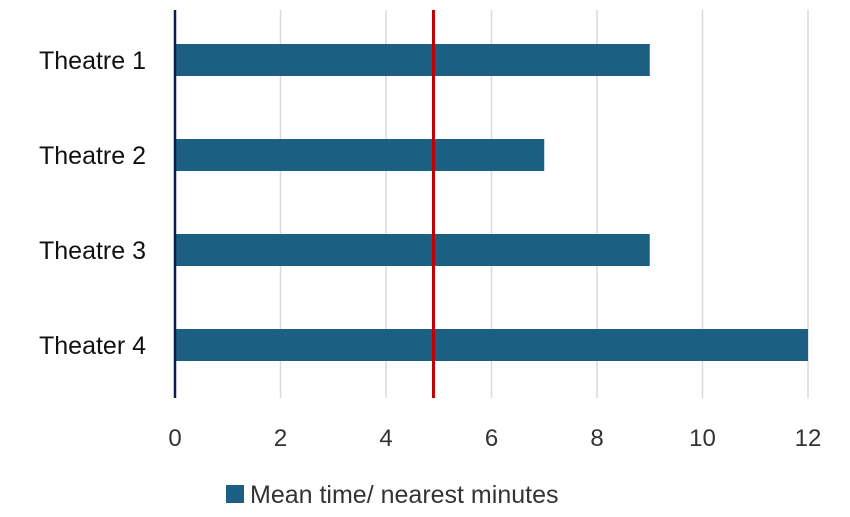  Describe the element at coordinates (92, 346) in the screenshot. I see `category-label: Theater 4` at that location.